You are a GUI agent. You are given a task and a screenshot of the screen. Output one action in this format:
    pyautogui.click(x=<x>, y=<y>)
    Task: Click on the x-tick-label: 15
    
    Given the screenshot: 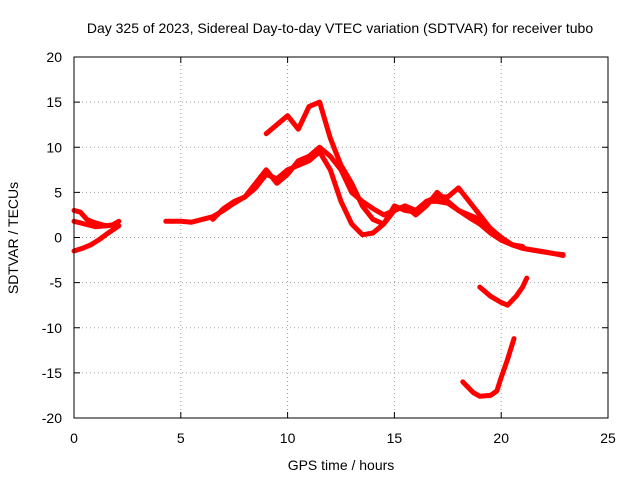 What is the action you would take?
    pyautogui.click(x=395, y=438)
    